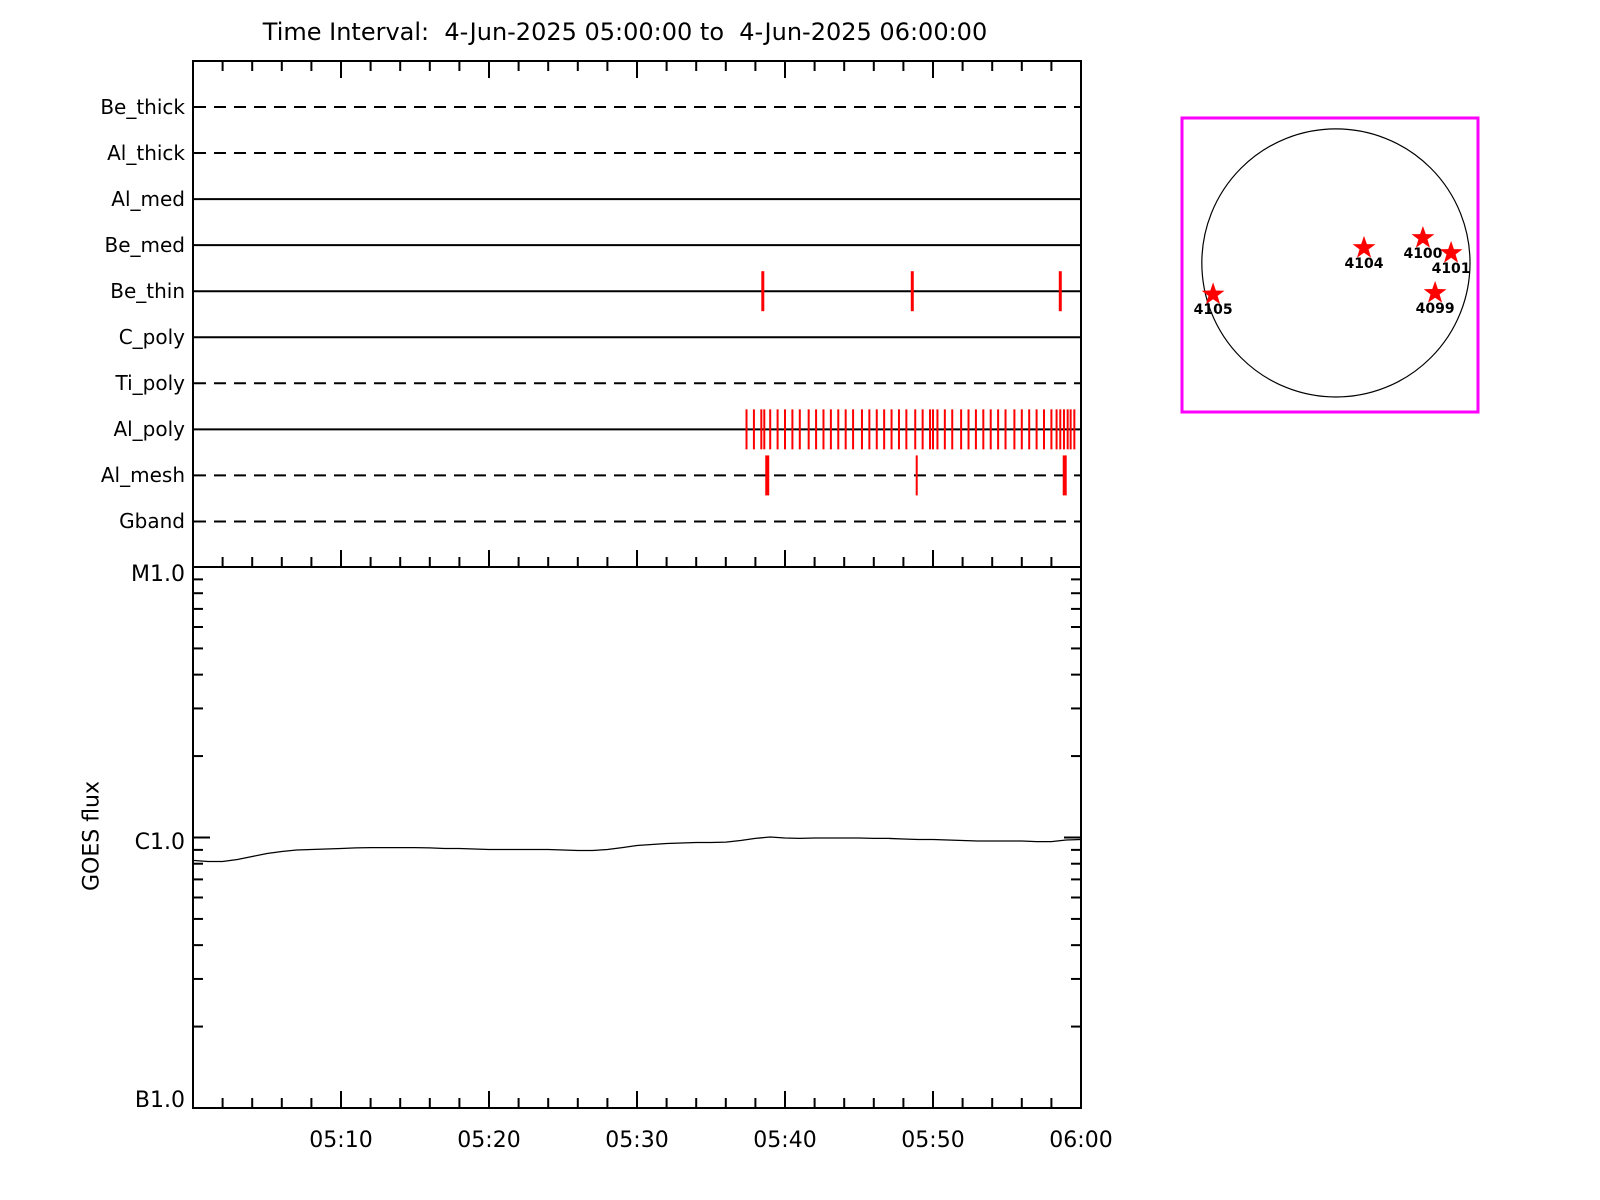 The width and height of the screenshot is (1600, 1200). Describe the element at coordinates (1081, 1140) in the screenshot. I see `time-xtick-label-06:00: 06:00` at that location.